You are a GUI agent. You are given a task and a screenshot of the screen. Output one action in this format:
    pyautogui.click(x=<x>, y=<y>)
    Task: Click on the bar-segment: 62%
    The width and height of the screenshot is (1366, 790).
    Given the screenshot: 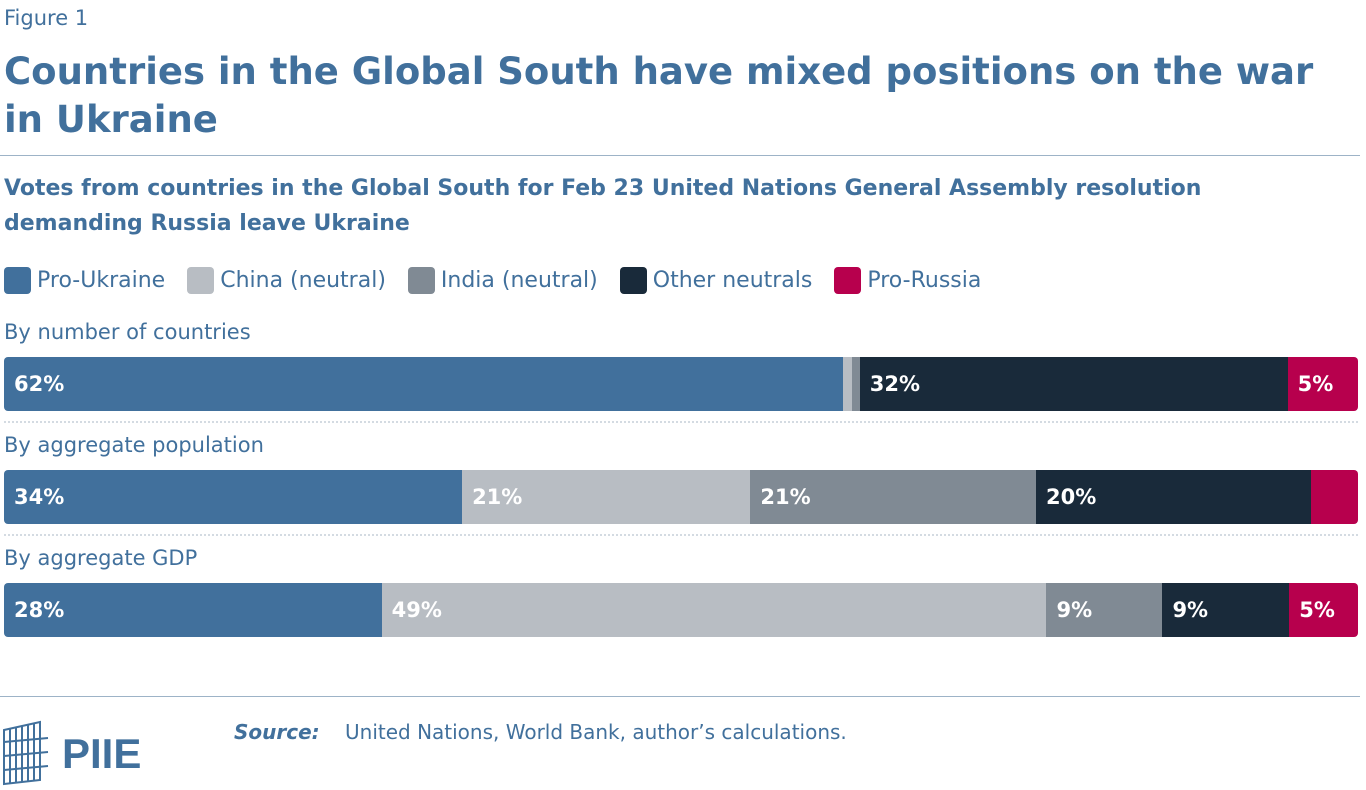 What is the action you would take?
    pyautogui.click(x=424, y=384)
    